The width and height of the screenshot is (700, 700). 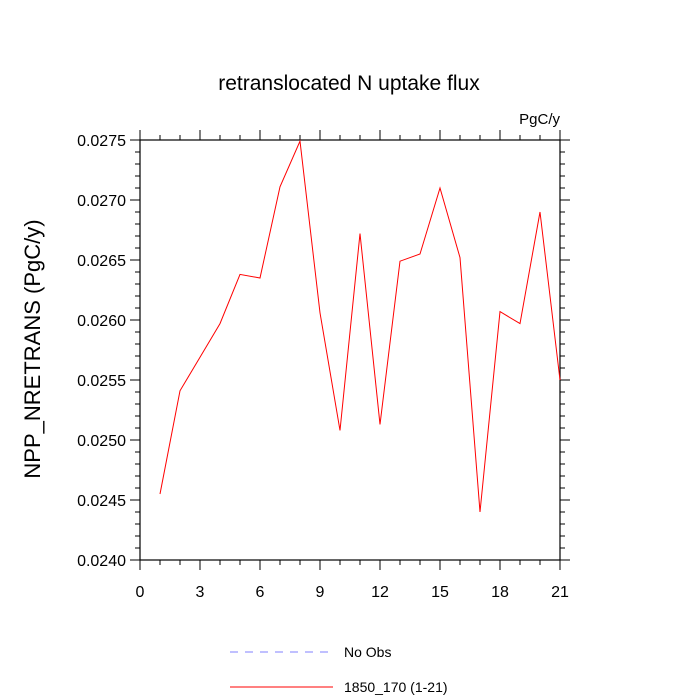 What do you see at coordinates (367, 652) in the screenshot?
I see `legend-label: No Obs` at bounding box center [367, 652].